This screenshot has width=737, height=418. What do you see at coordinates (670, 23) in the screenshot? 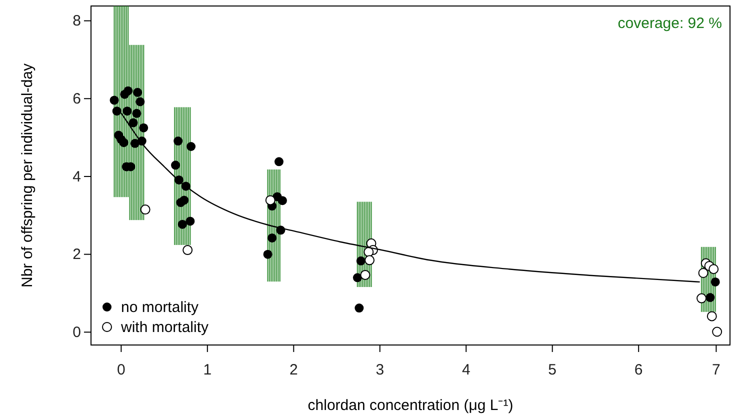
I see `annotation: coverage: 92 %` at bounding box center [670, 23].